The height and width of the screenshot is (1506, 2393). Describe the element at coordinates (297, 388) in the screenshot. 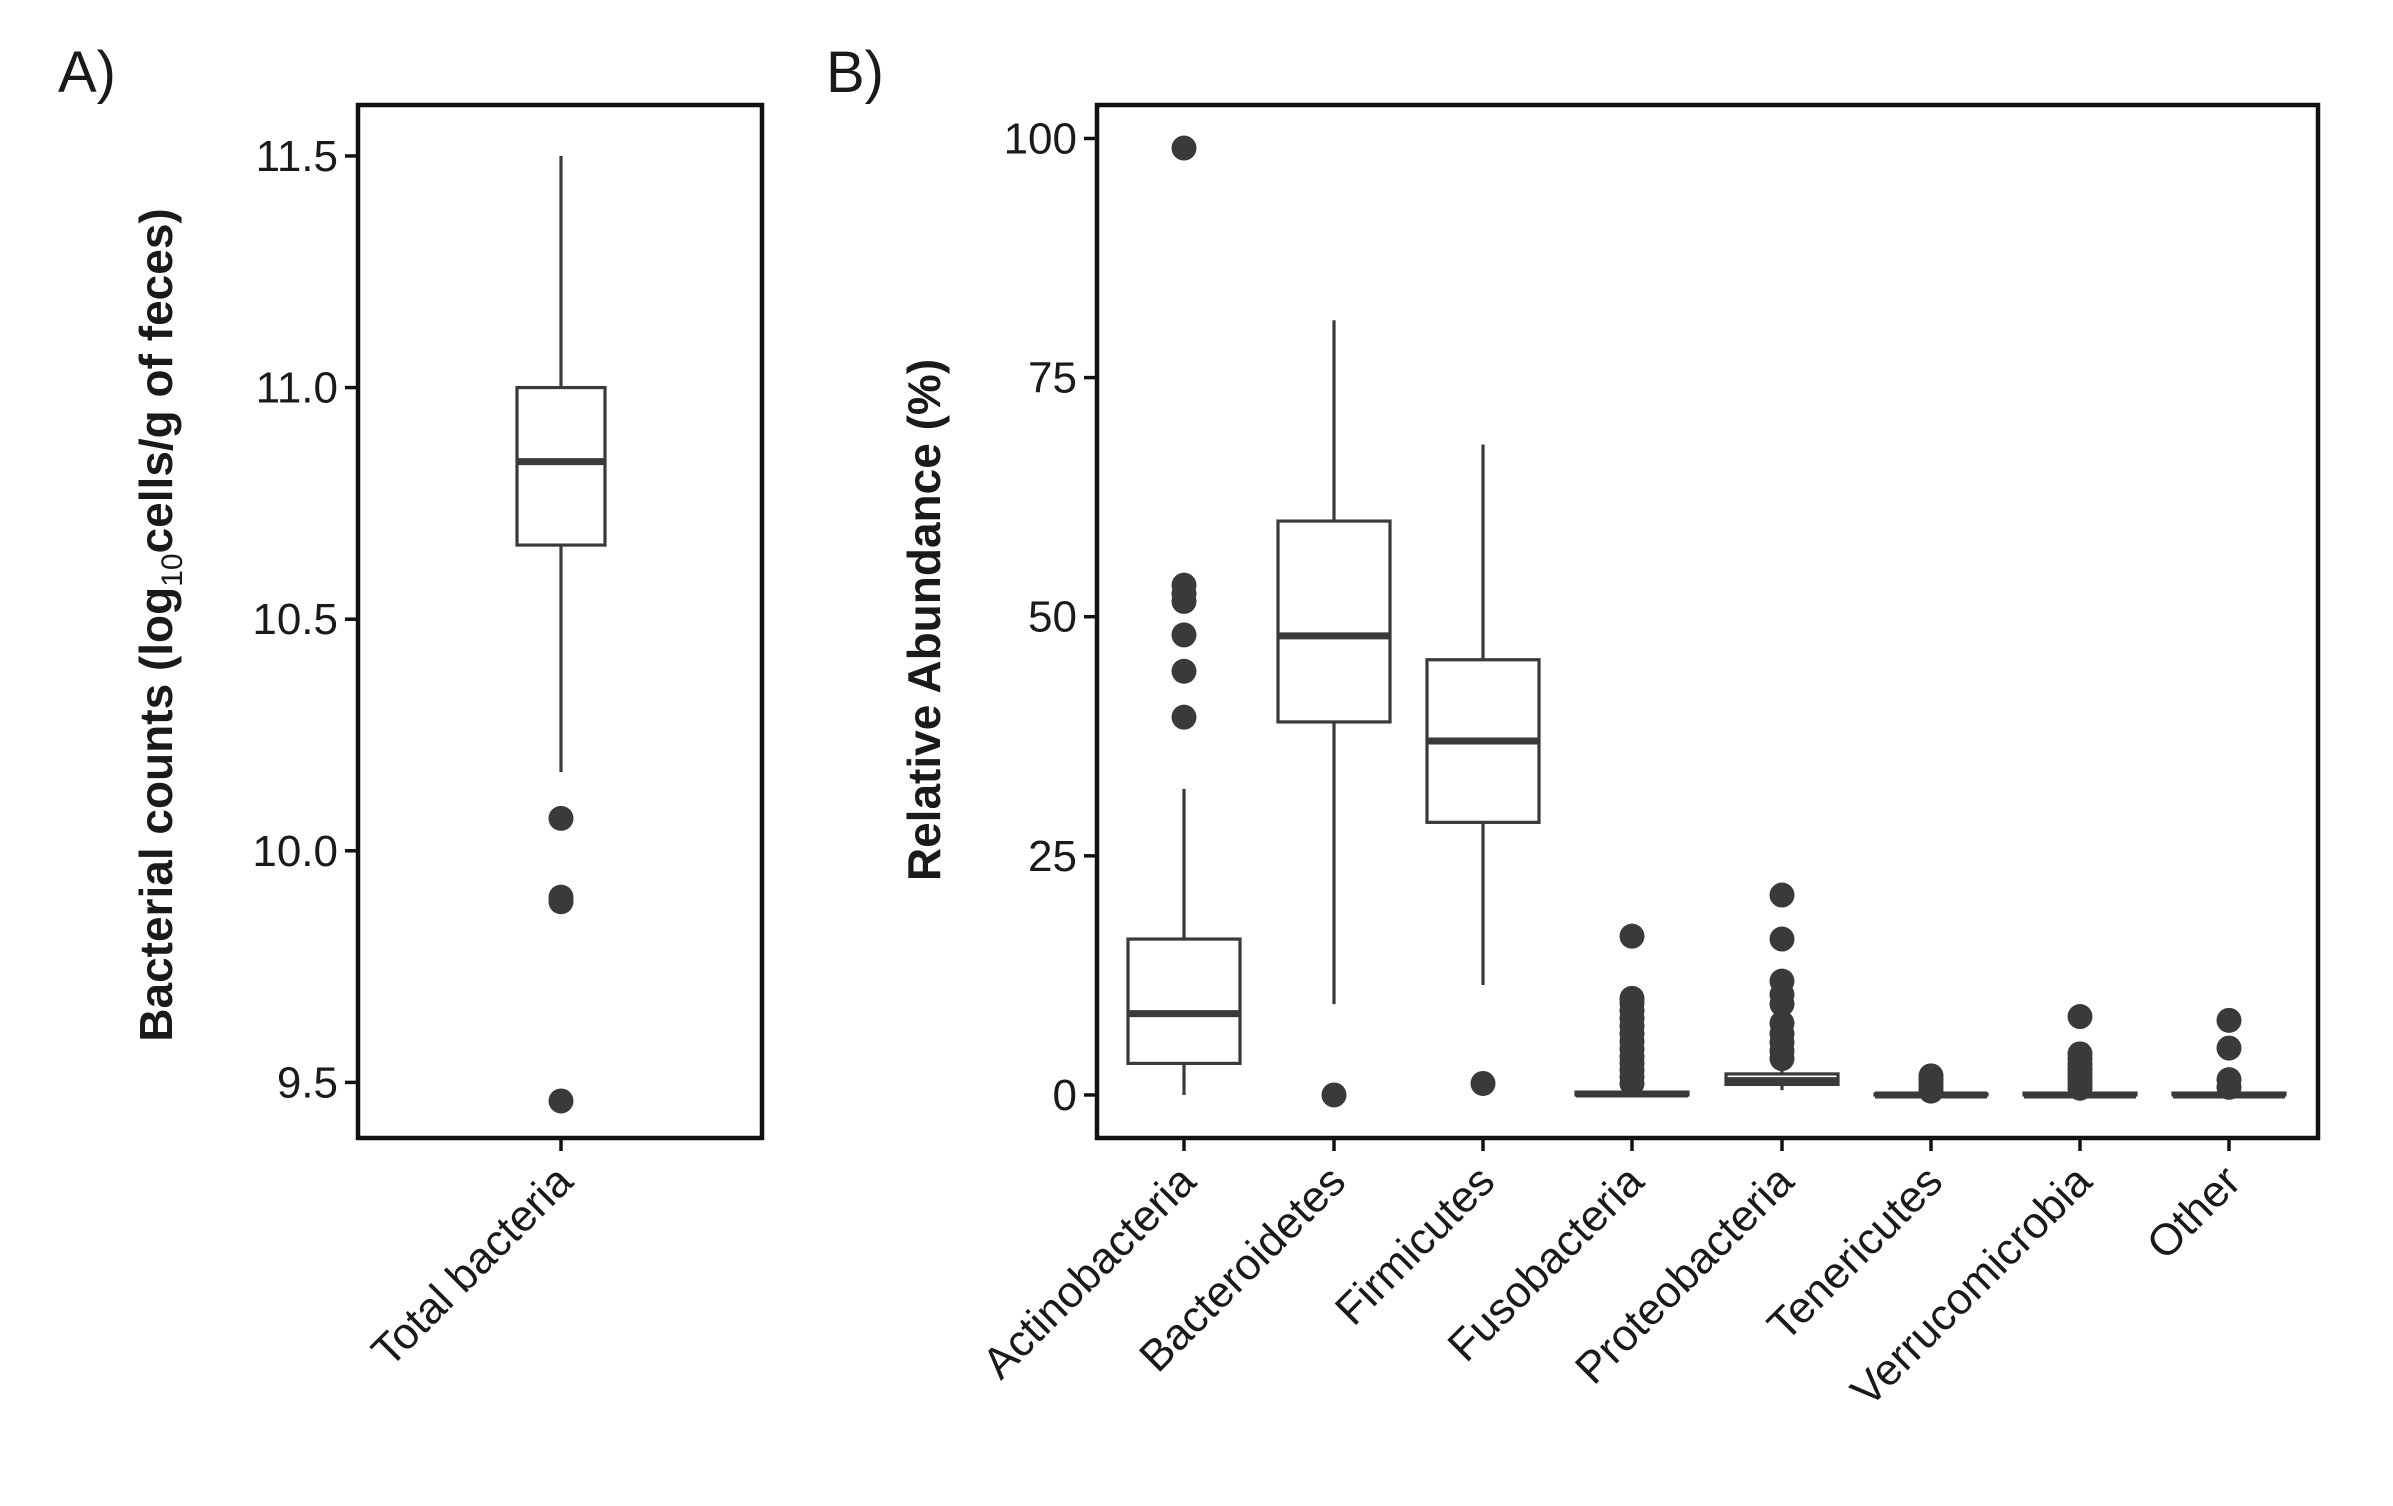

I see `panel-a-y-tick-label: 11.0` at that location.